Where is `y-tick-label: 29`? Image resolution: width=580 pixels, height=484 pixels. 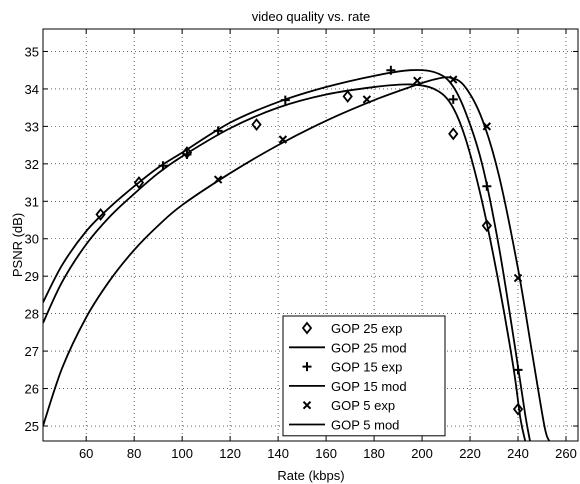
y-tick-label: 29 is located at coordinates (32, 276).